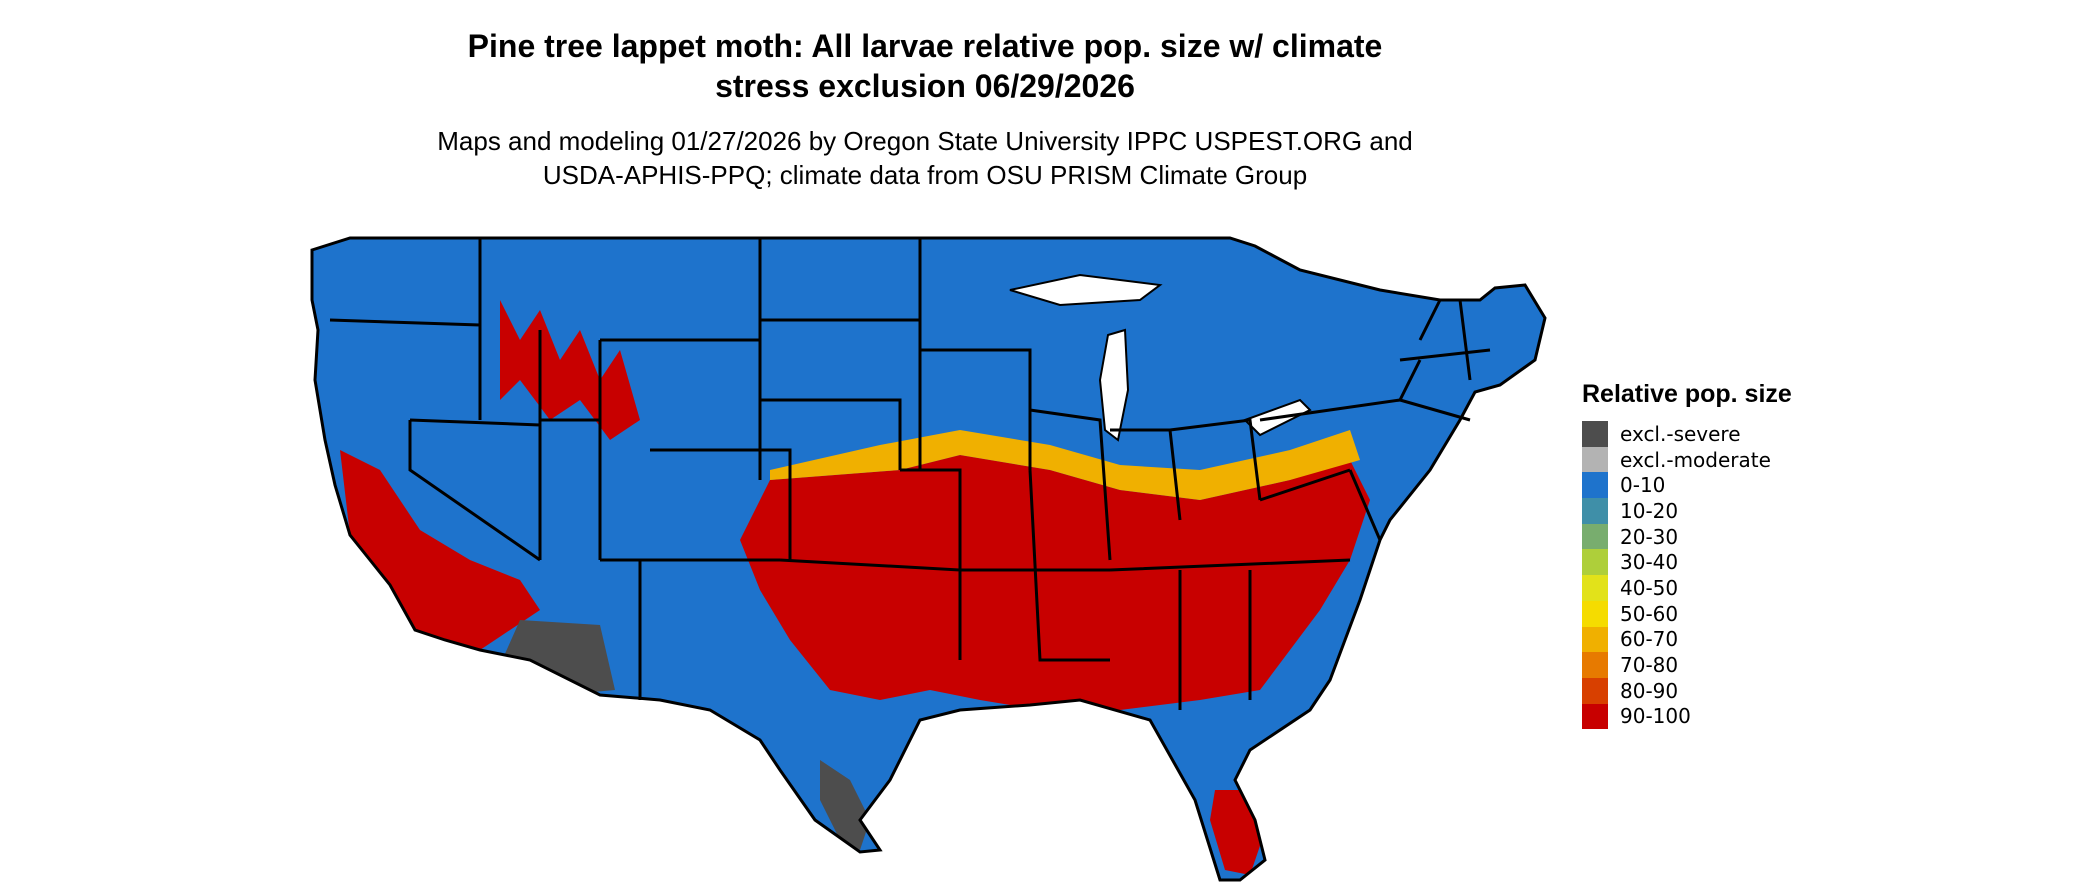  Describe the element at coordinates (1245, 564) in the screenshot. I see `border-east` at that location.